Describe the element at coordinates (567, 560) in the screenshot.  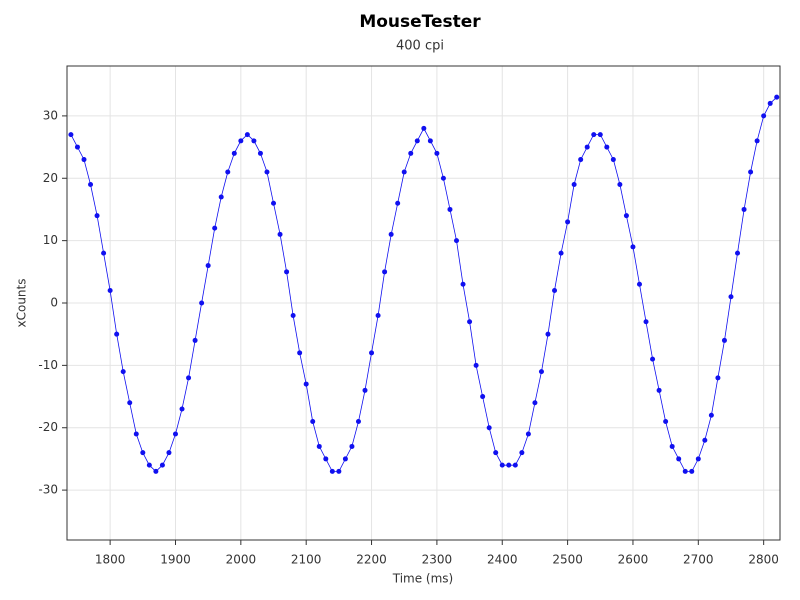
I see `x-tick-label: 2500` at that location.